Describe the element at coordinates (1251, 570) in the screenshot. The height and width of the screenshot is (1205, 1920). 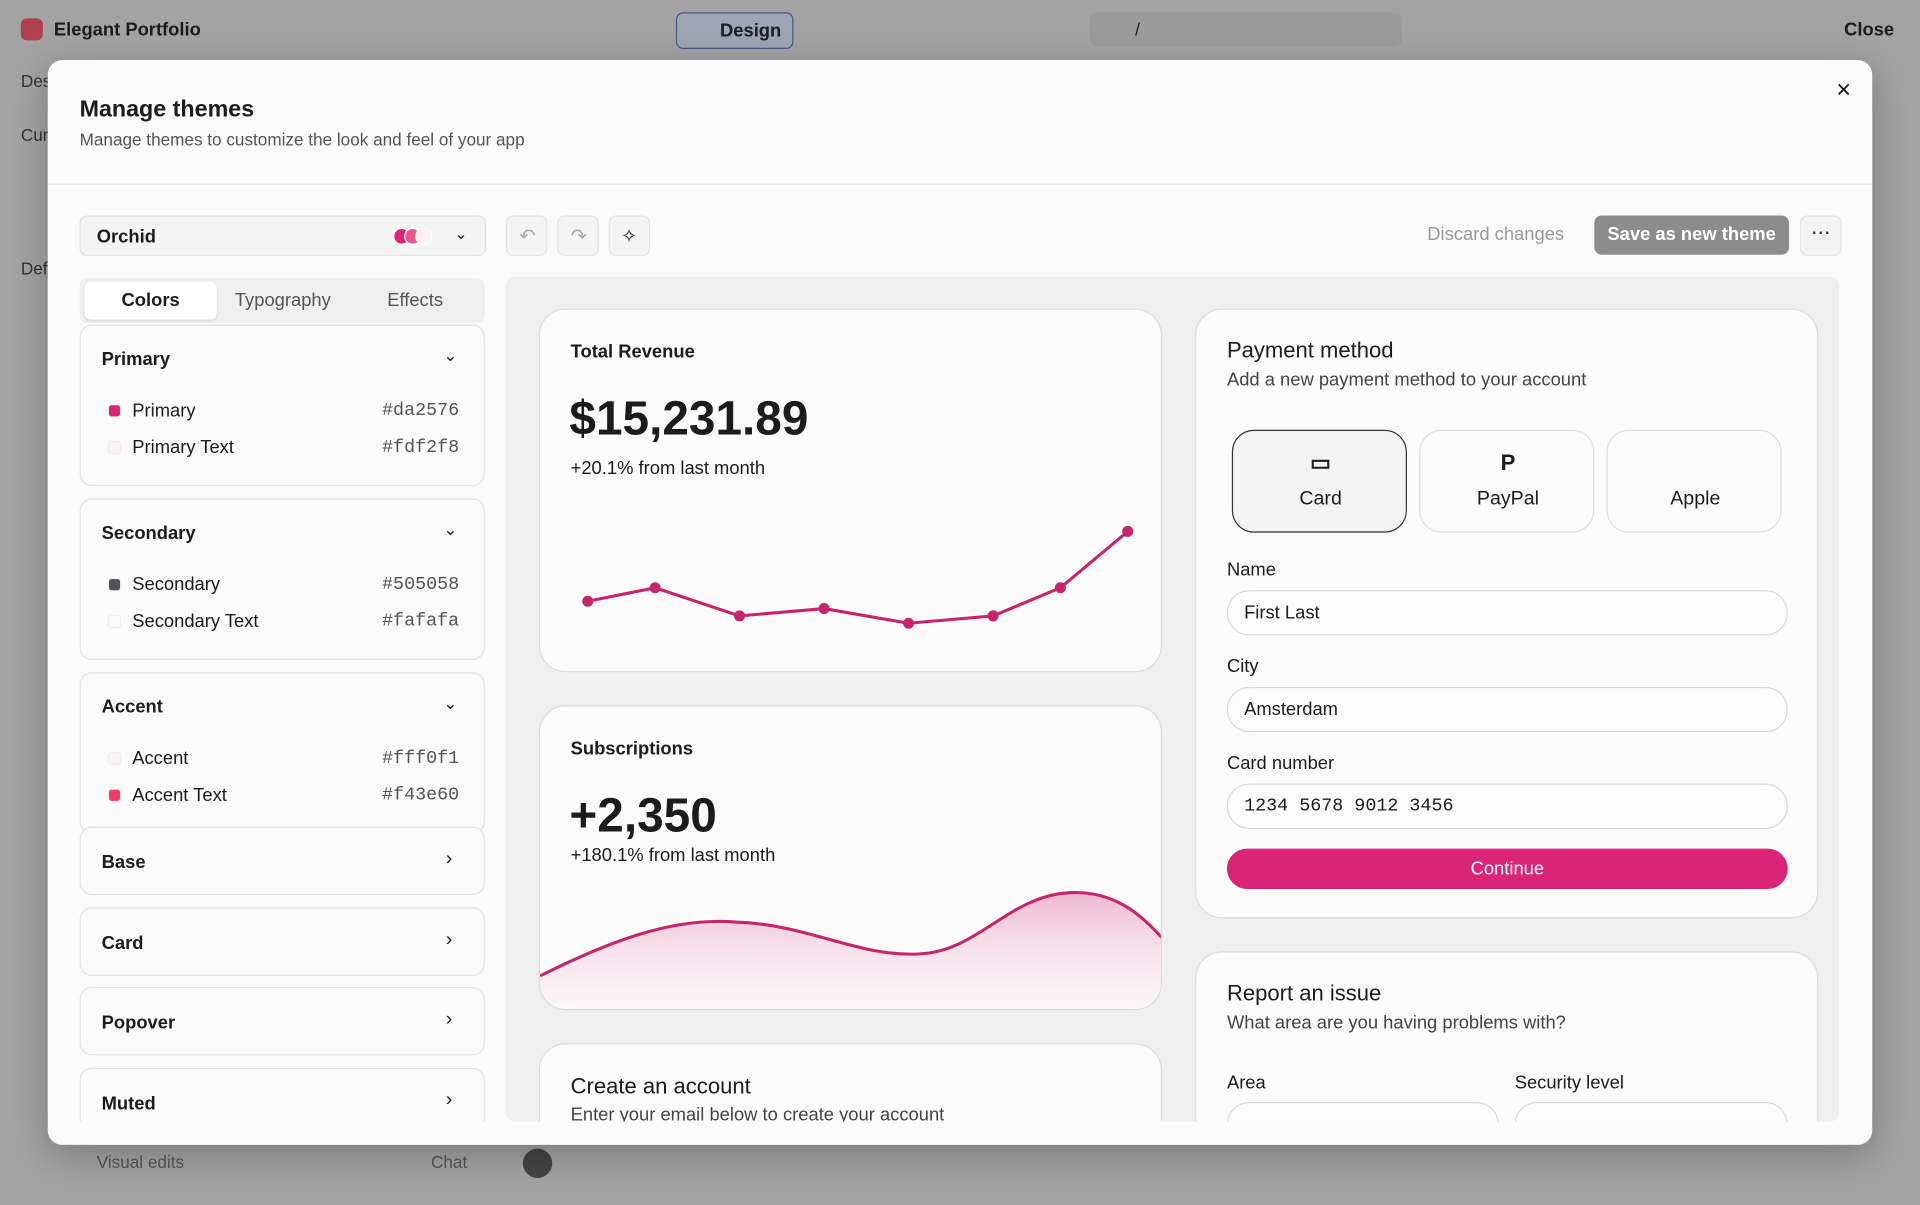
I see `field-label: Name` at that location.